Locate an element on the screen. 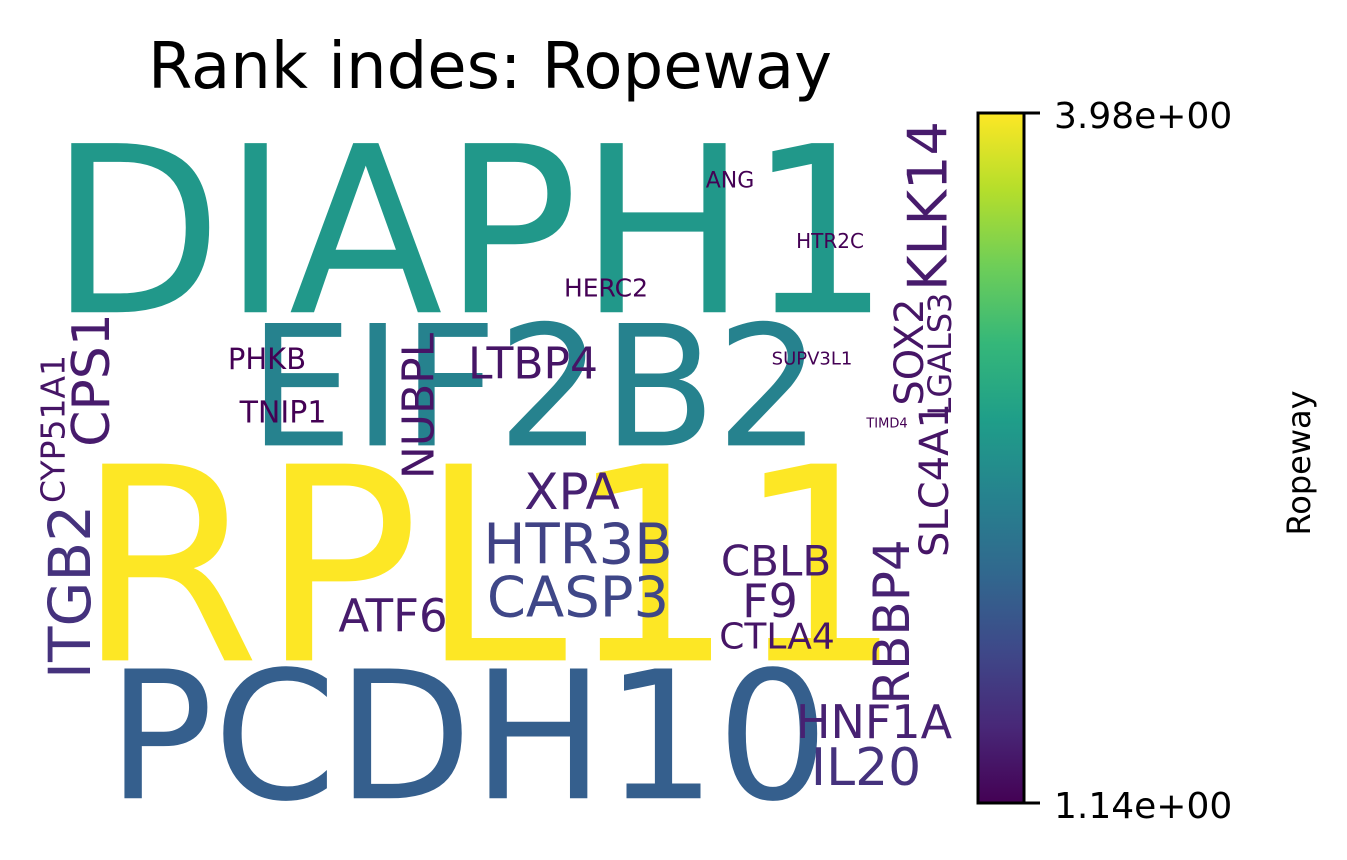 This screenshot has height=860, width=1347. word-xpa: XPA is located at coordinates (571, 492).